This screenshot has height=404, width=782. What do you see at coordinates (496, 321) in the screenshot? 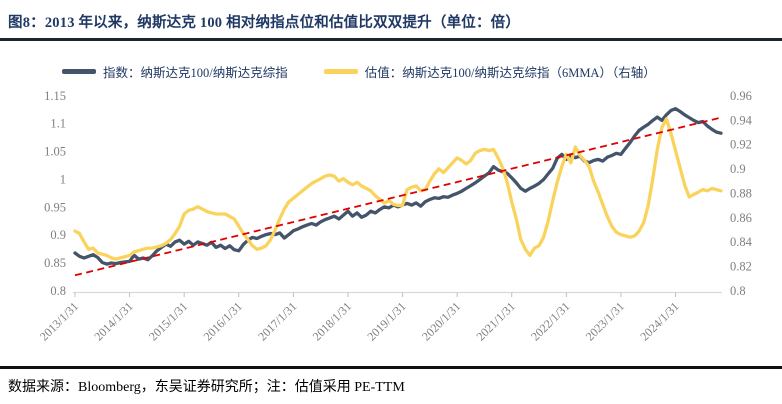
I see `x-axis-tick-label: 2021/1/31` at bounding box center [496, 321].